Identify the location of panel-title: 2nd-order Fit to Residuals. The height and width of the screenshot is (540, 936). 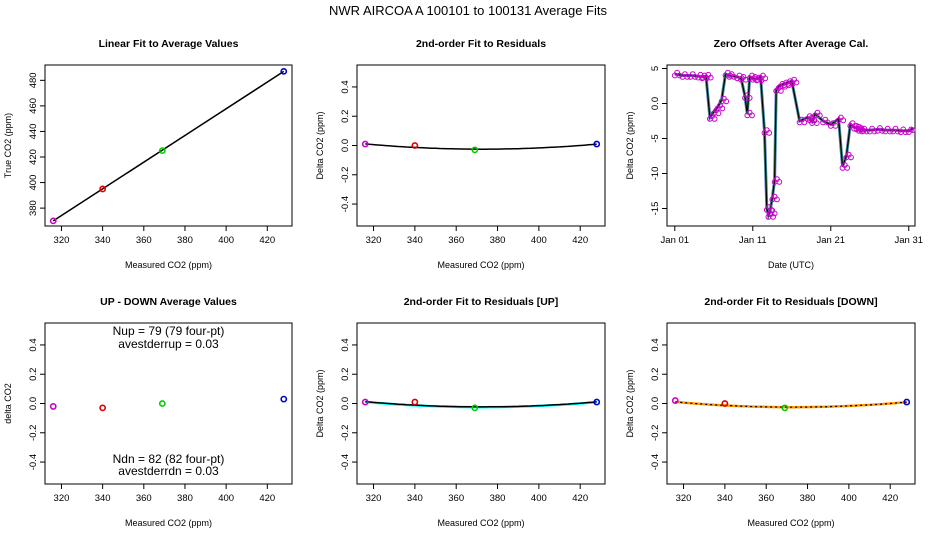
(481, 44).